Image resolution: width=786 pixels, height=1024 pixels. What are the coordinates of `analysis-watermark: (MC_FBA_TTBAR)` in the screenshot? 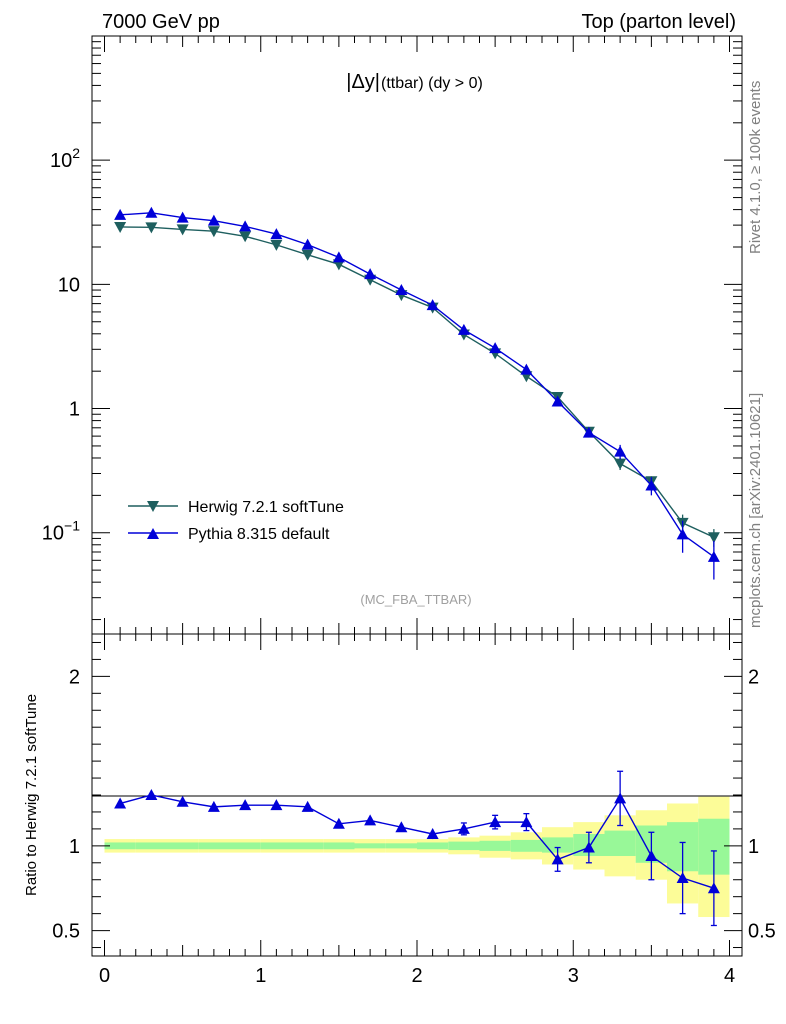 It's located at (415, 599).